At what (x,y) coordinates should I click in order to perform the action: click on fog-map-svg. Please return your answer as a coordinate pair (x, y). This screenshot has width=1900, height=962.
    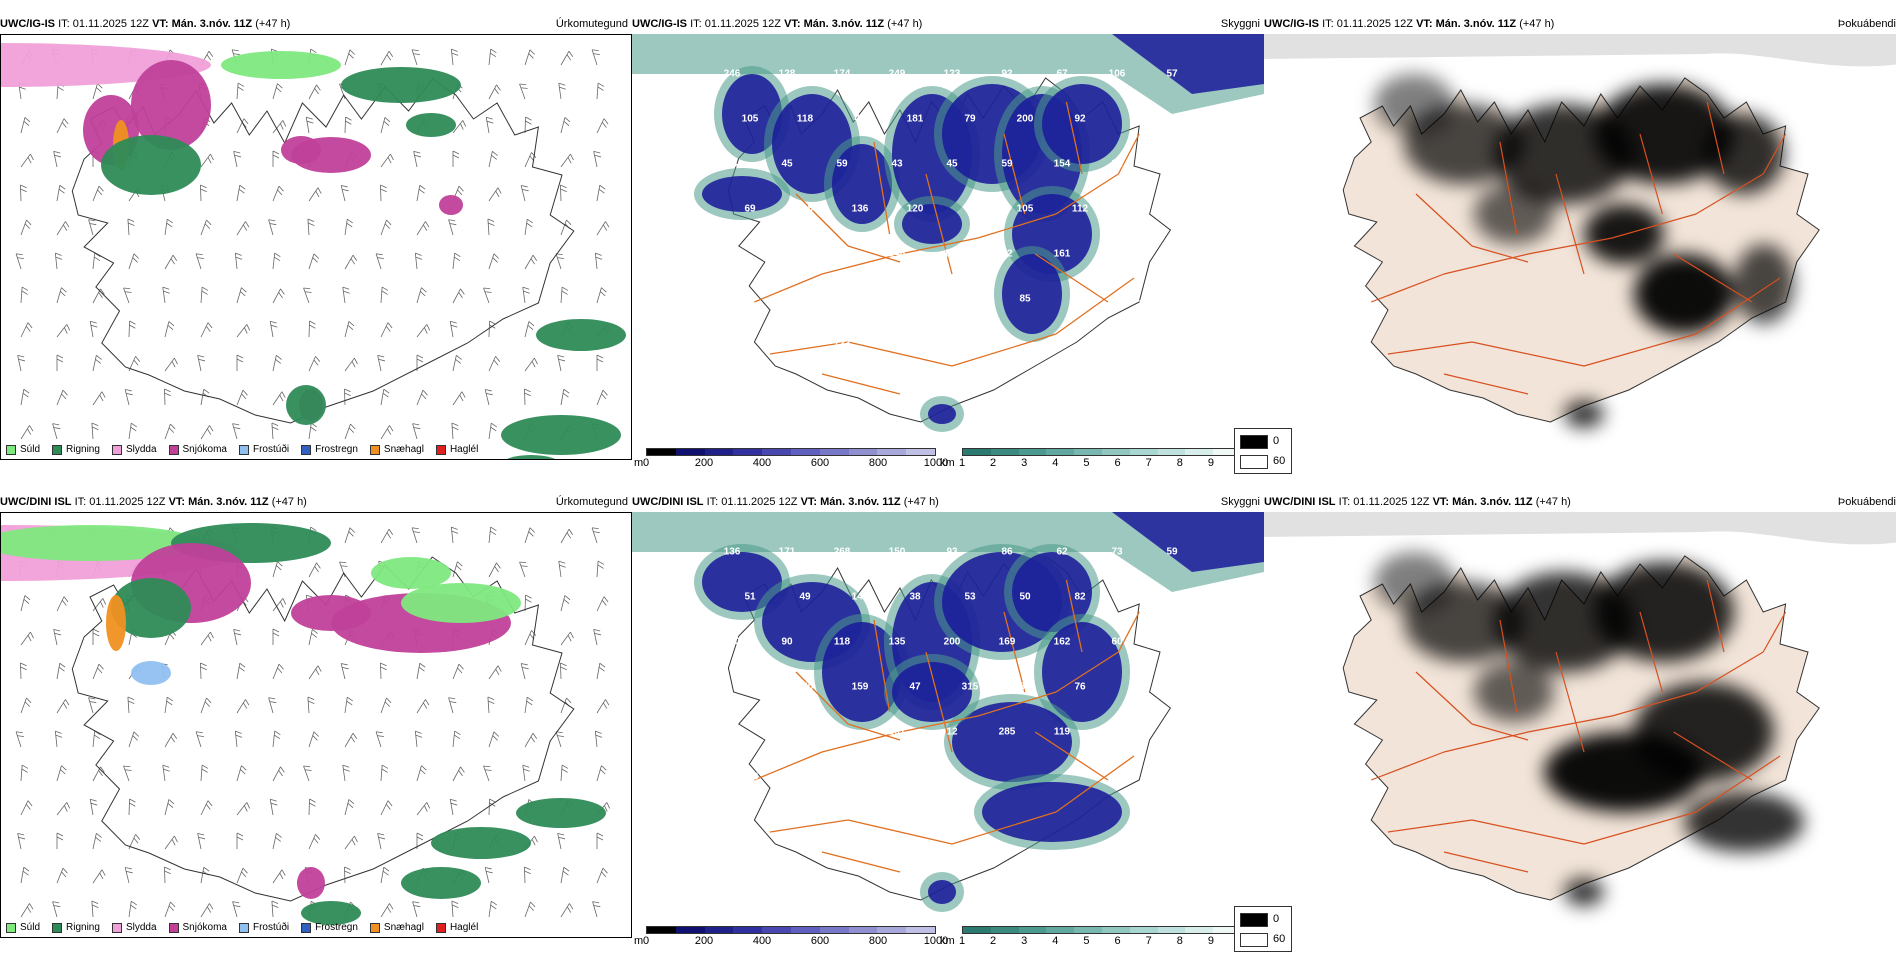
    Looking at the image, I should click on (1580, 709).